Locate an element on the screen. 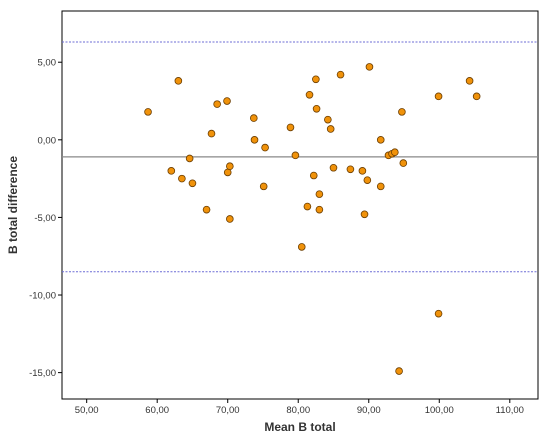 The image size is (550, 440). x-tick-label: 60,00 is located at coordinates (157, 410).